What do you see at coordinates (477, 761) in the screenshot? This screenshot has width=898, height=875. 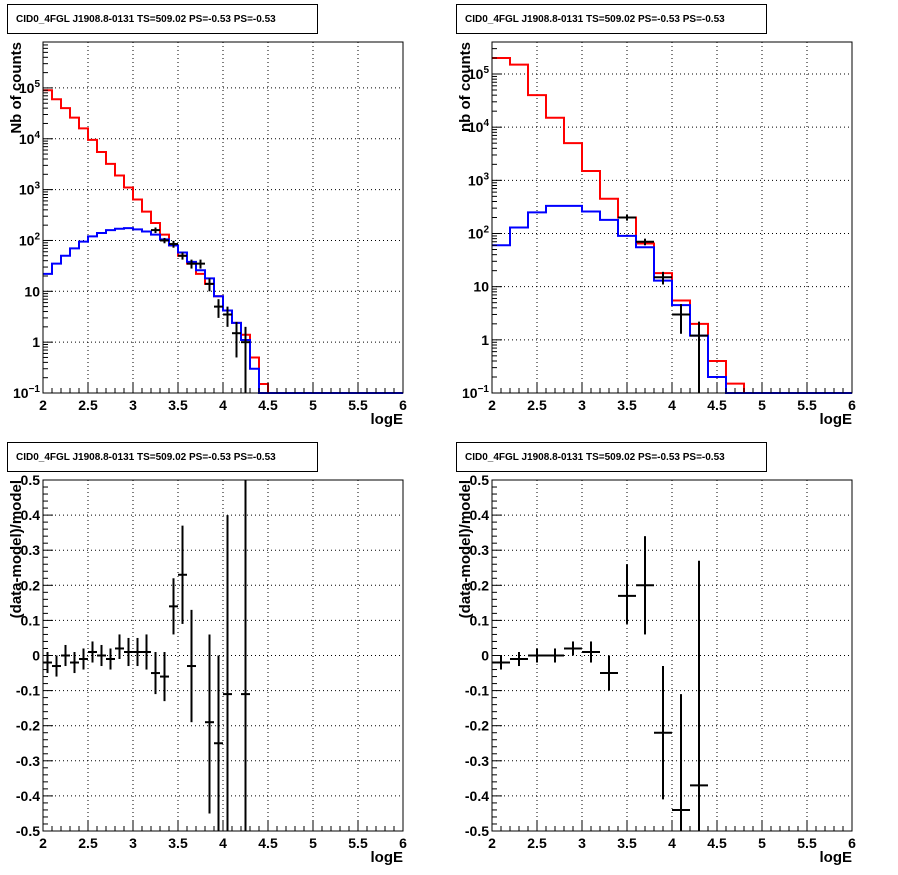 I see `y-tick-label: -0.3` at bounding box center [477, 761].